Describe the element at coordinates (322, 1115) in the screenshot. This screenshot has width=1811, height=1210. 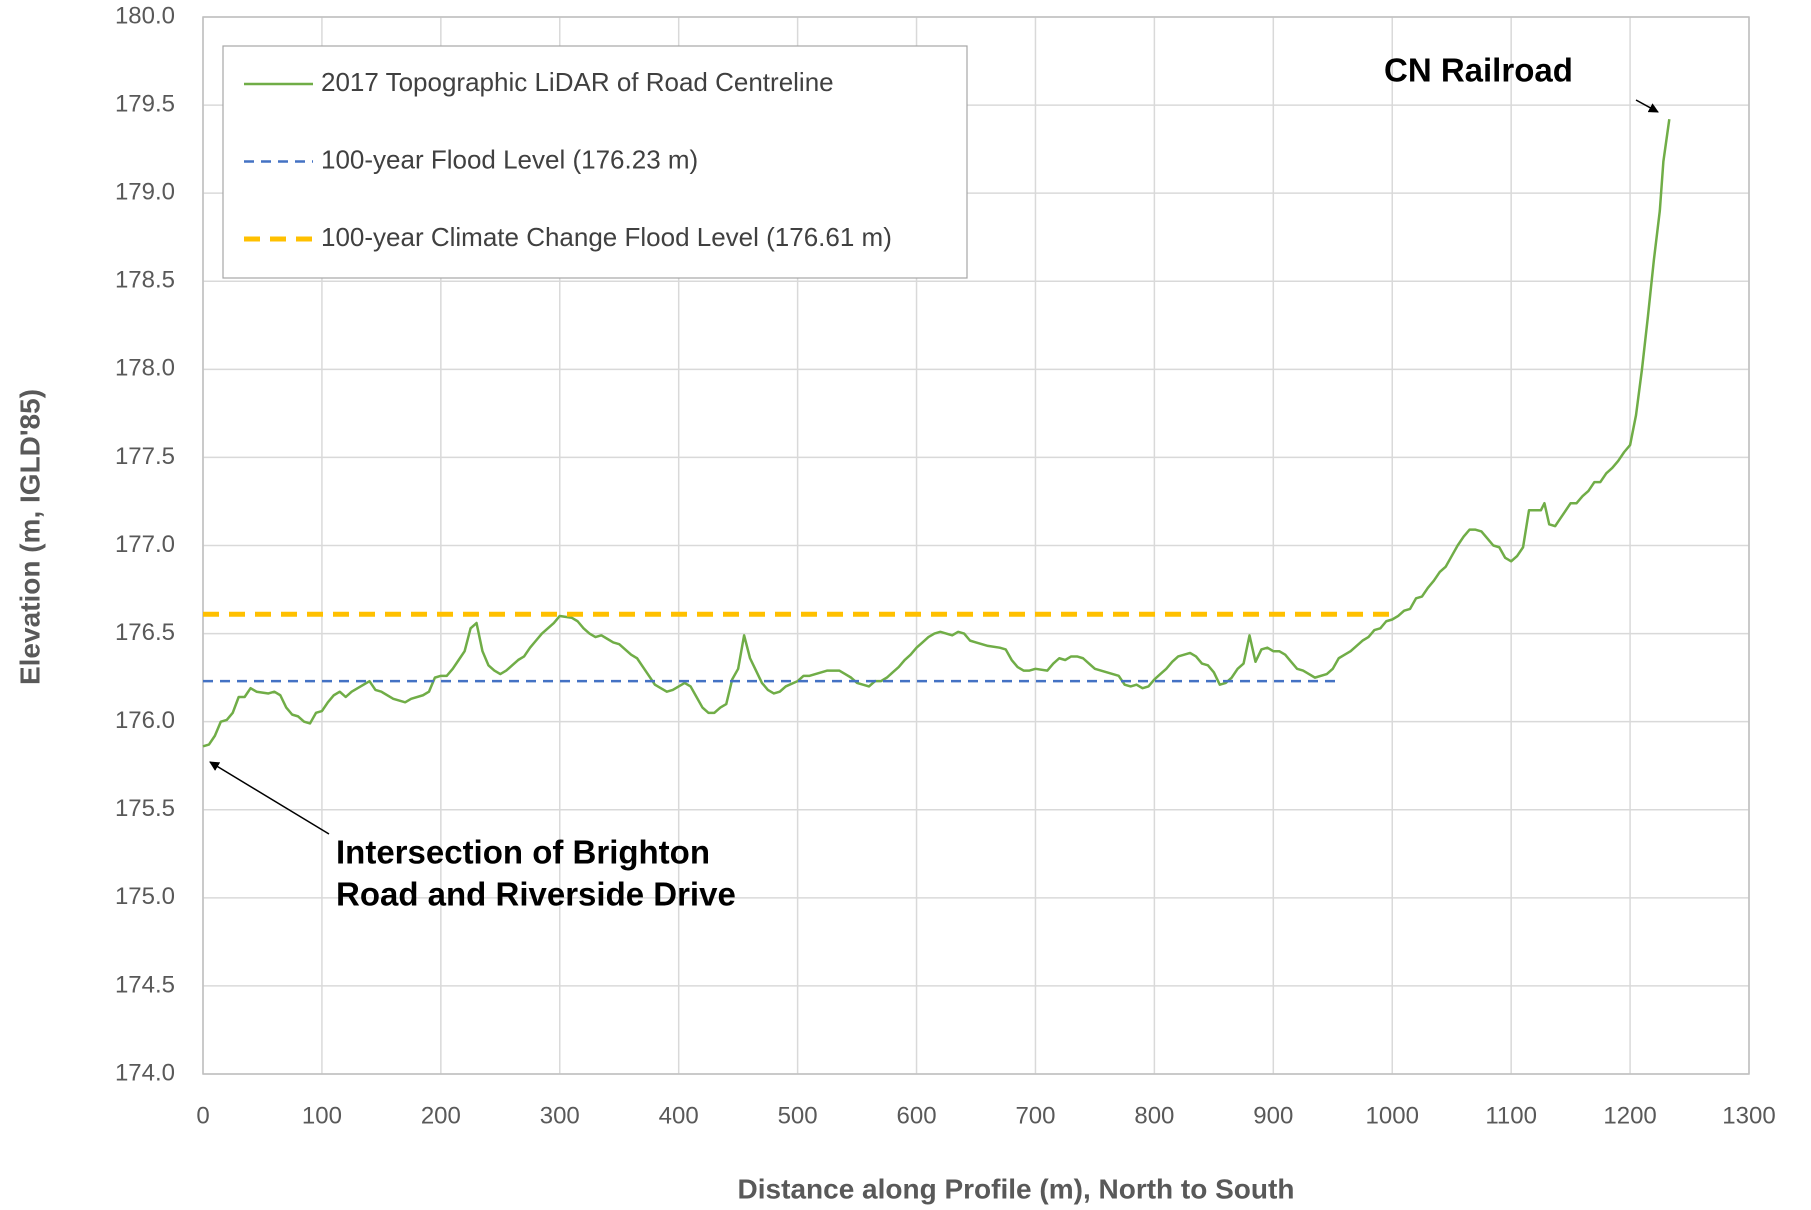
I see `x-tick-label: 100` at that location.